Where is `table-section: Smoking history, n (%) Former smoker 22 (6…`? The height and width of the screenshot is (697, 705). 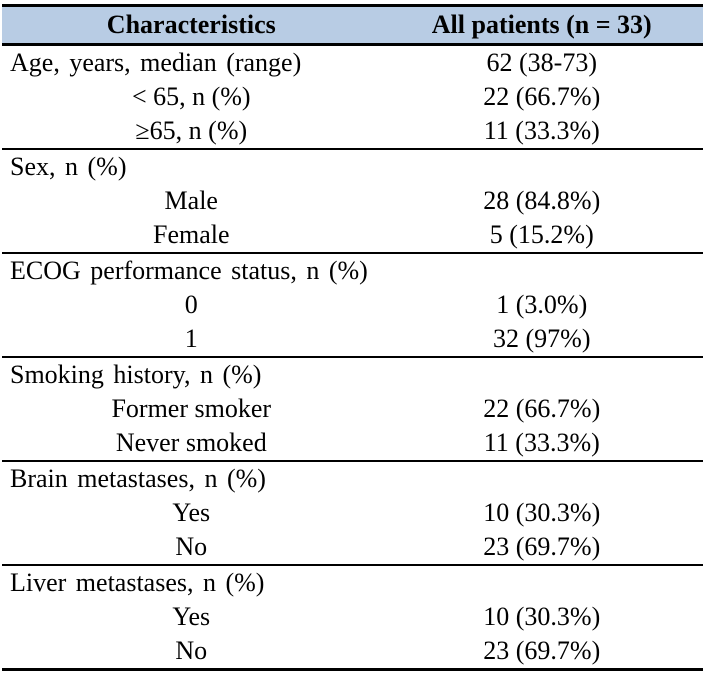 table-section: Smoking history, n (%) Former smoker 22 (6… is located at coordinates (352, 410).